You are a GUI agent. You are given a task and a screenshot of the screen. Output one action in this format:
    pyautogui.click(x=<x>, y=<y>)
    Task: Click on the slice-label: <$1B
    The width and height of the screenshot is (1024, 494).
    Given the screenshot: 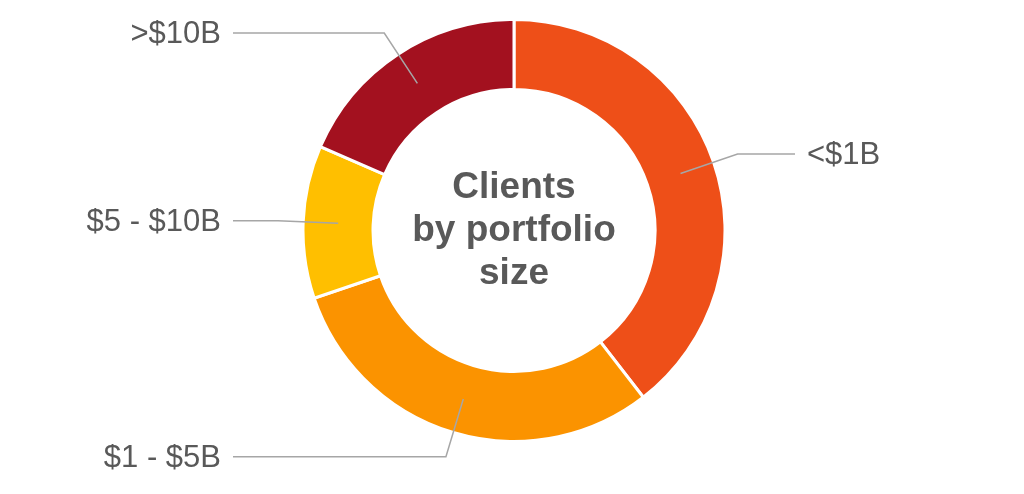 What is the action you would take?
    pyautogui.click(x=844, y=154)
    